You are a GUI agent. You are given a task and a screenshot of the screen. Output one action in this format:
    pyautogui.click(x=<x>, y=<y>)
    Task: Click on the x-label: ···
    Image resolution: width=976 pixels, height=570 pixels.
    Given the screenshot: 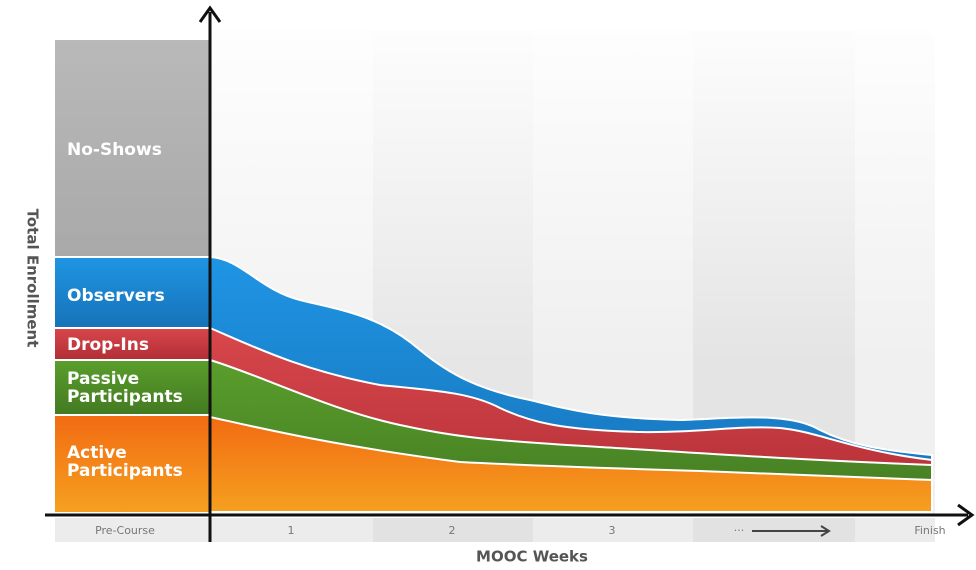 What is the action you would take?
    pyautogui.click(x=739, y=530)
    